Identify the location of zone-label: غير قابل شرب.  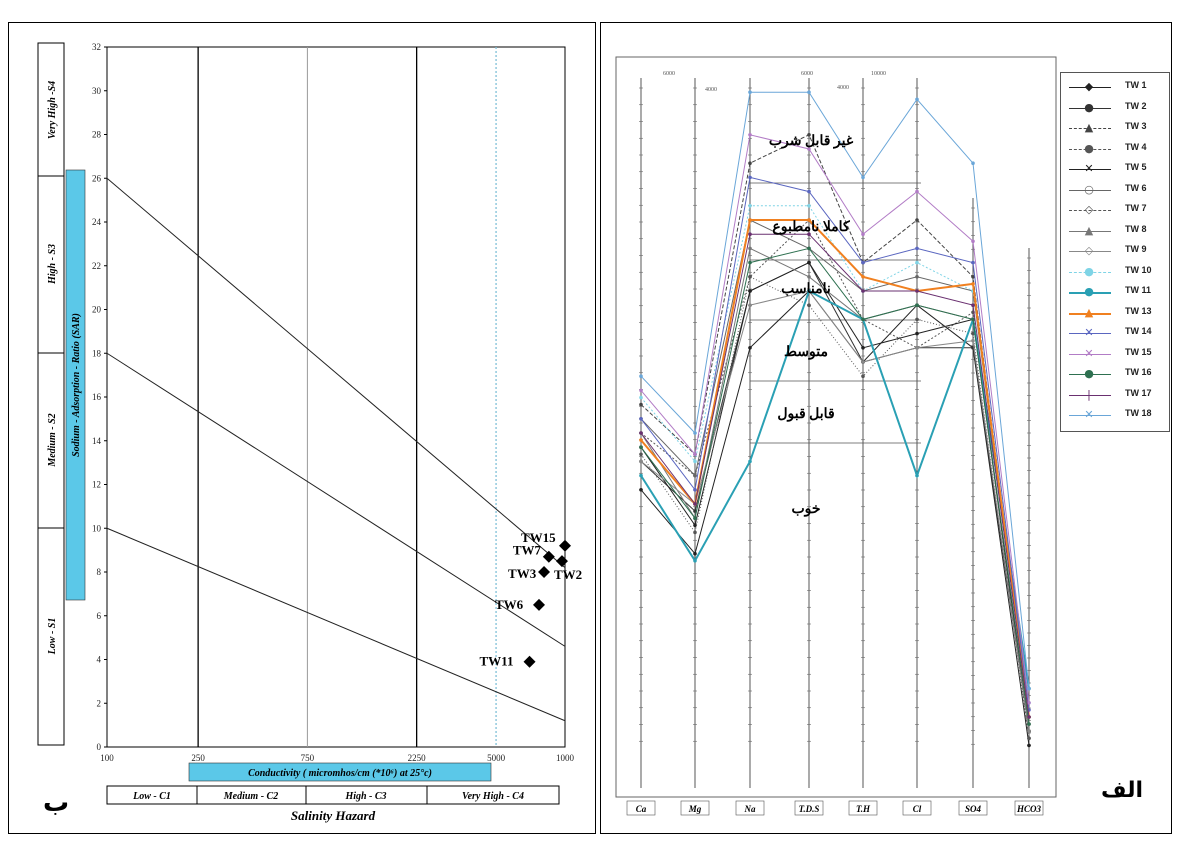
(811, 141).